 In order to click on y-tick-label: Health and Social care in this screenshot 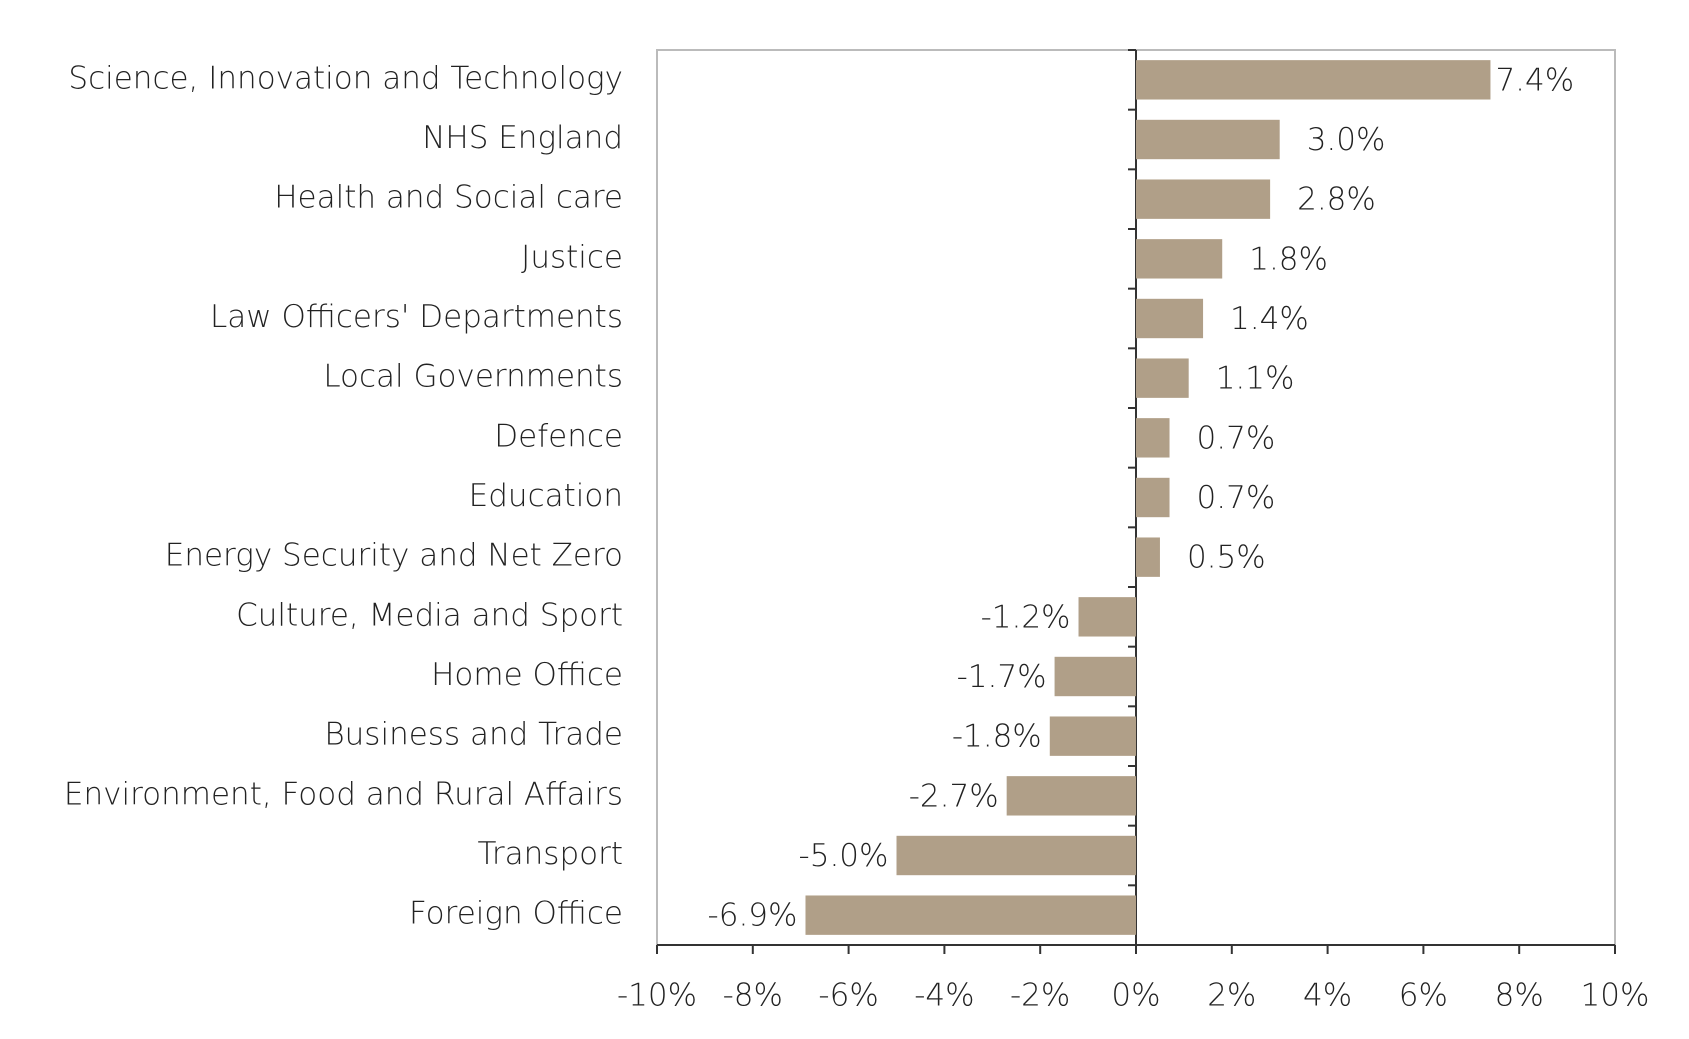, I will do `click(448, 198)`.